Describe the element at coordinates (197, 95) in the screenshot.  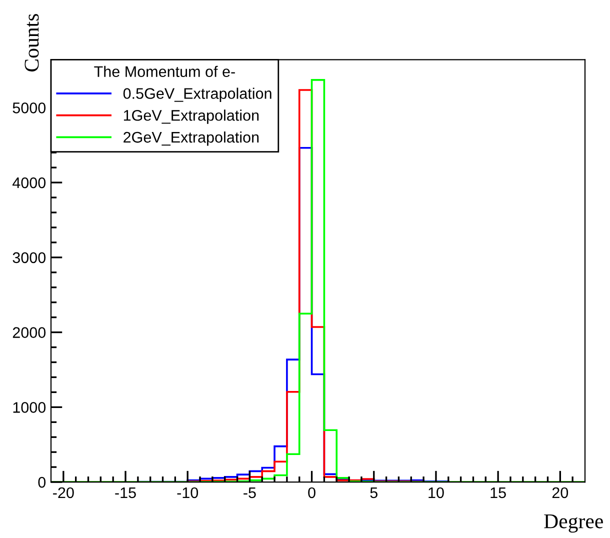
I see `legend-label: 0.5GeV_Extrapolation` at that location.